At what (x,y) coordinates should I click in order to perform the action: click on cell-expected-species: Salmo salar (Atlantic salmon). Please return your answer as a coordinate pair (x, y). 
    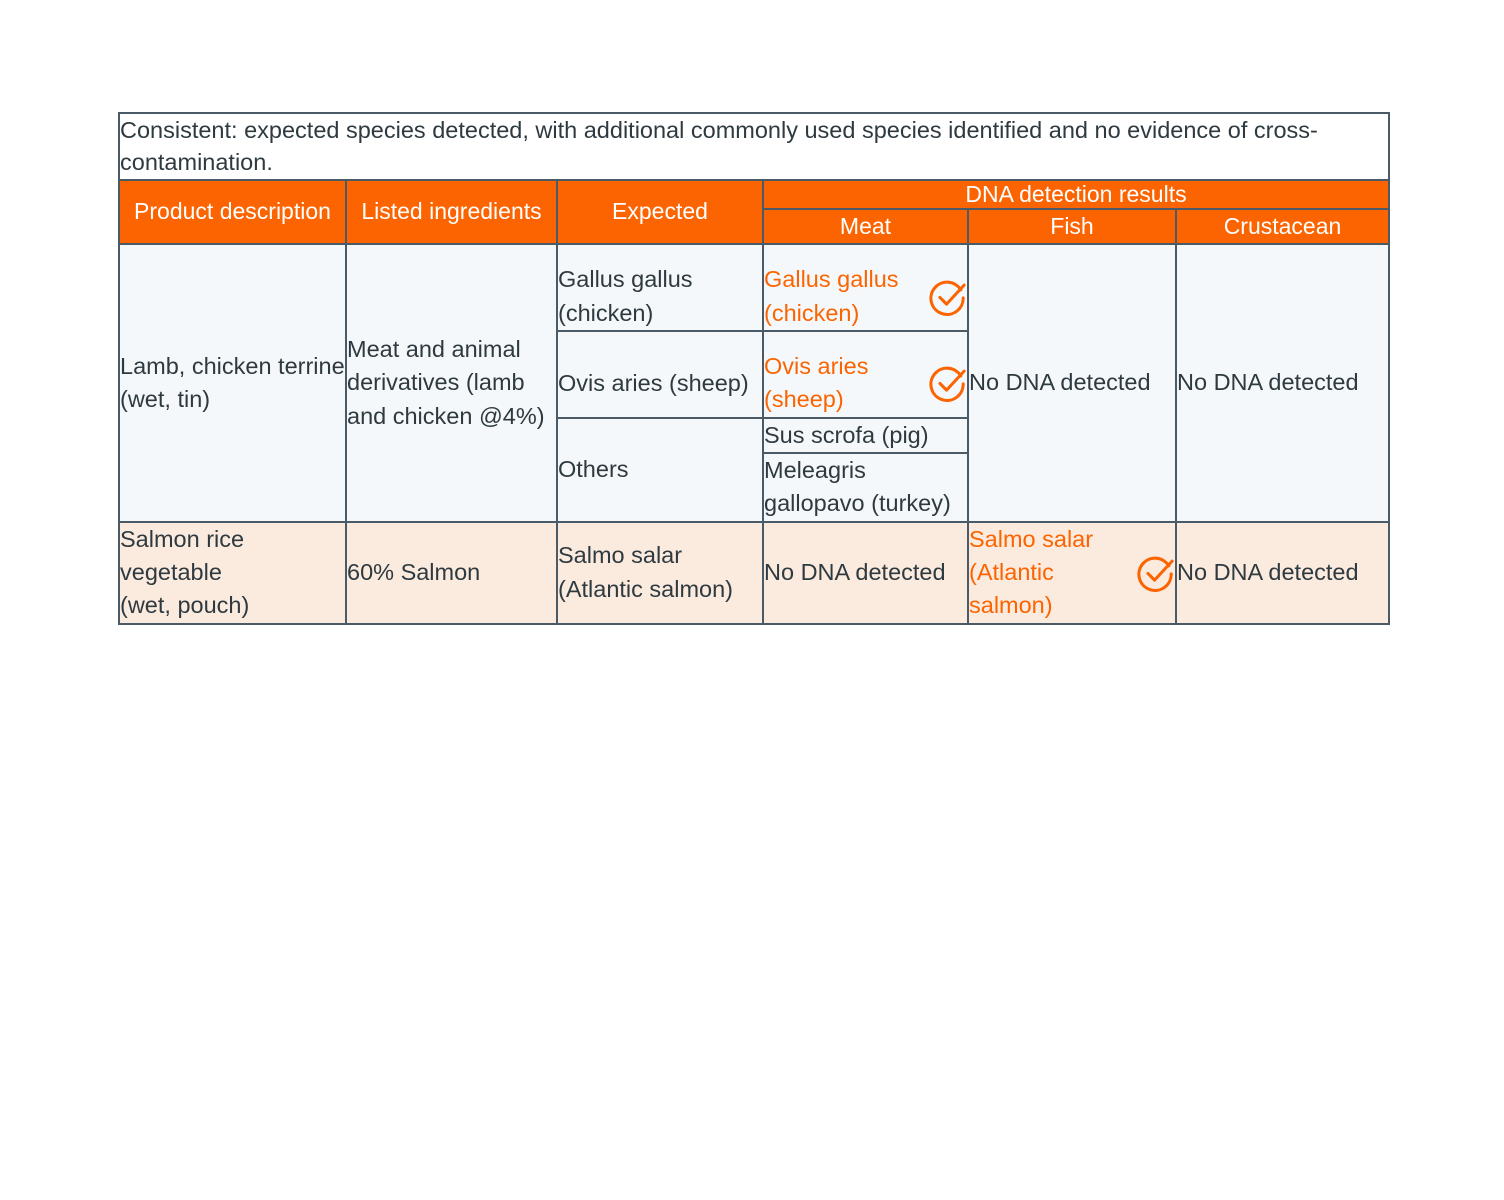
    Looking at the image, I should click on (660, 572).